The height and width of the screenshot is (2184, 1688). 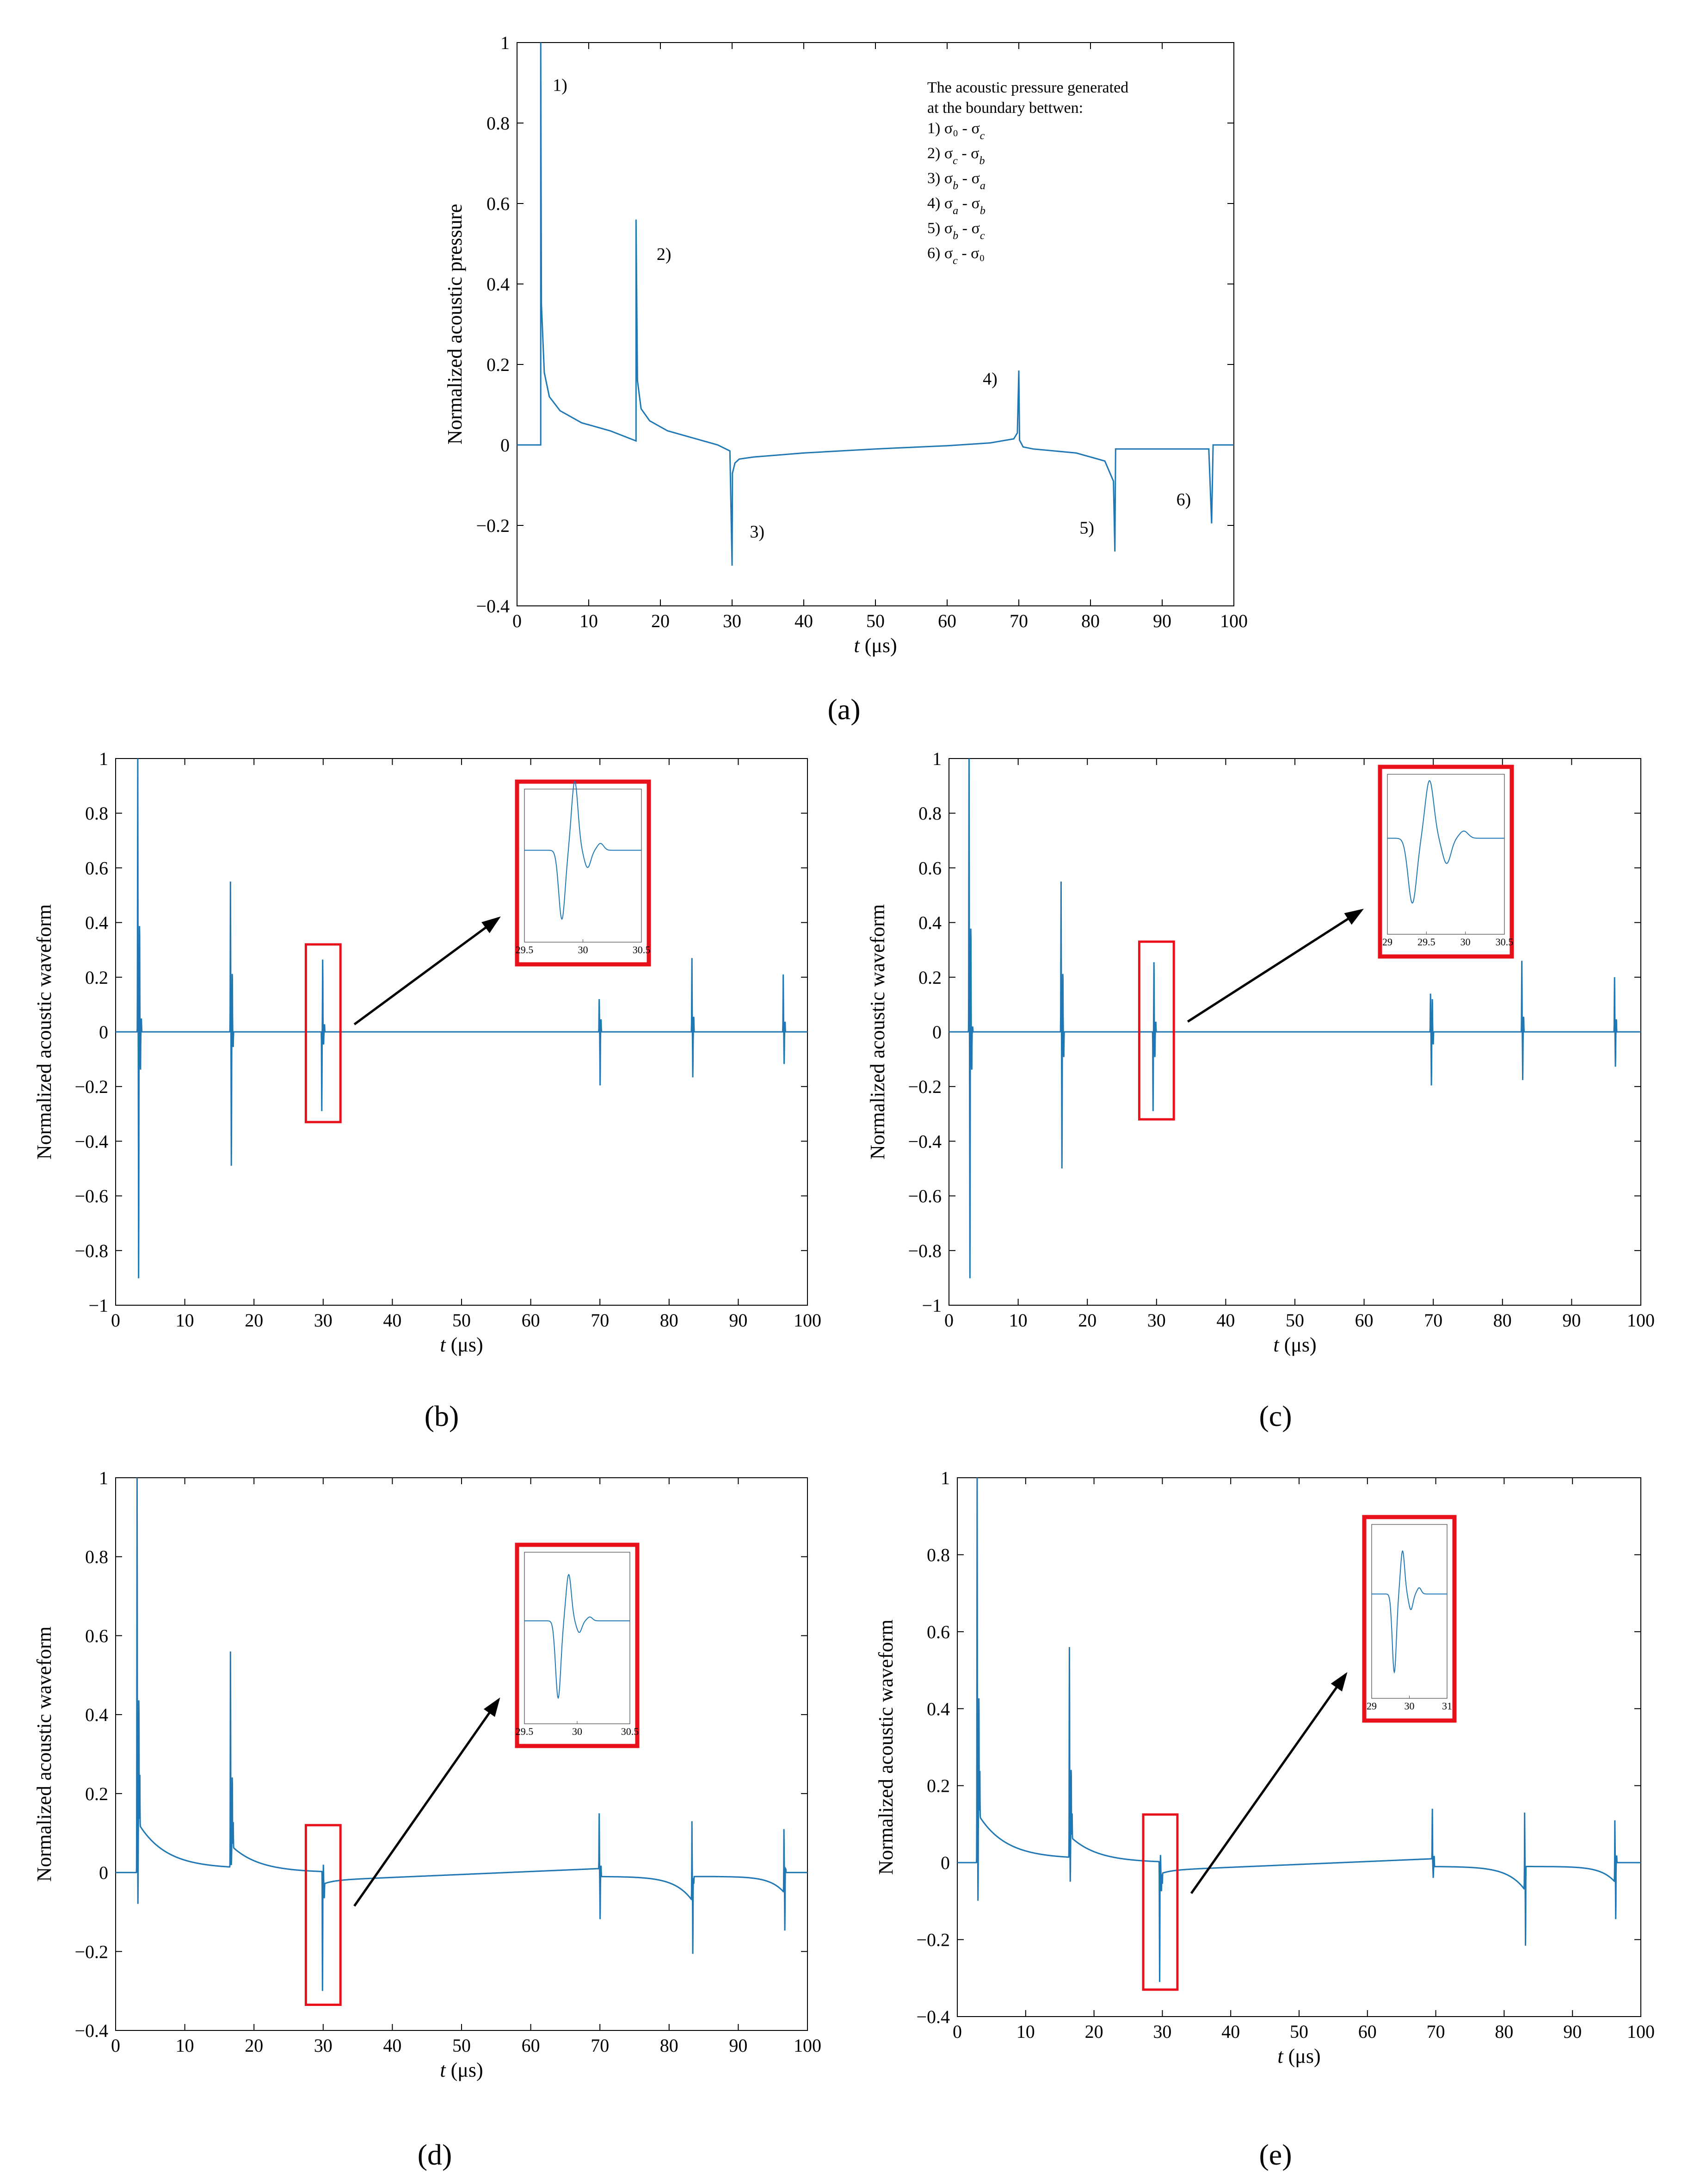 What do you see at coordinates (1027, 87) in the screenshot?
I see `legend-heading: The acoustic pressure generated` at bounding box center [1027, 87].